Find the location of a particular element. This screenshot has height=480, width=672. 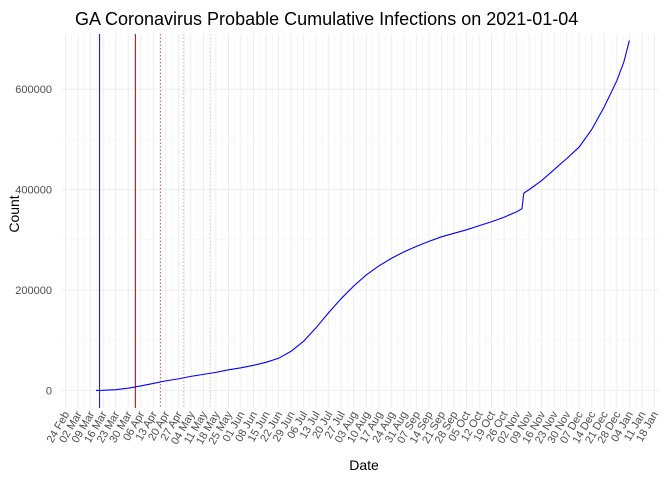

reference-lines is located at coordinates (155, 221).